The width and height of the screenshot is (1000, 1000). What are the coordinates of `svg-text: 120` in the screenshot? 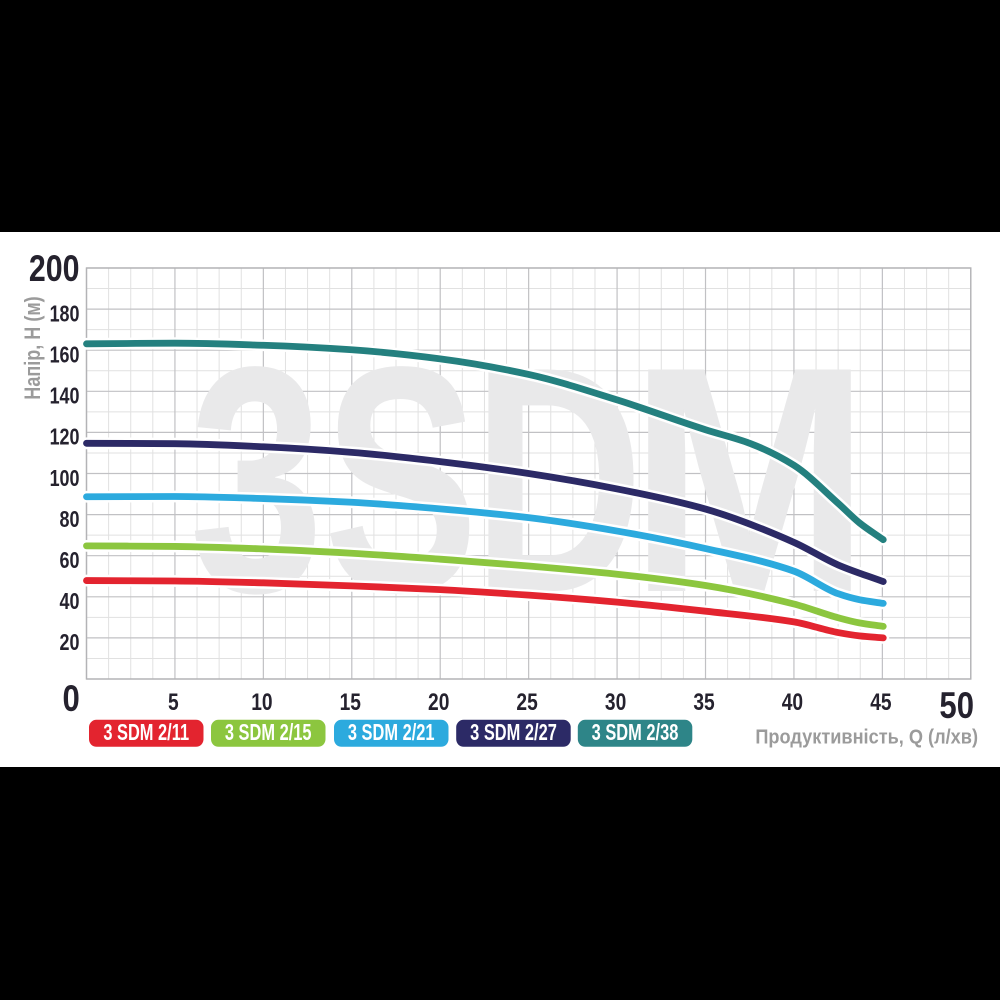 It's located at (65, 438).